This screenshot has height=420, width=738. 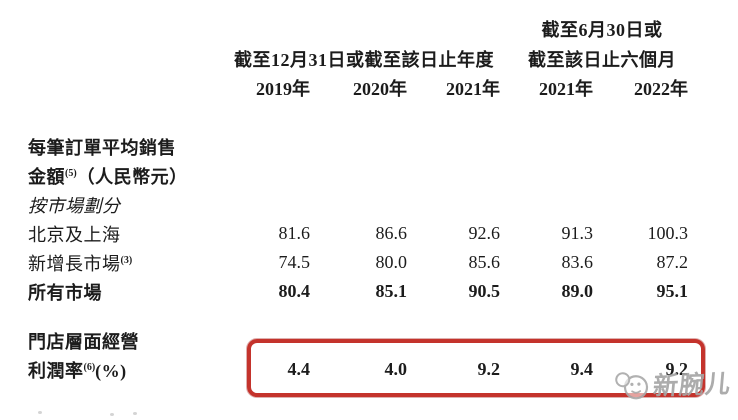 I want to click on table-row-beijing-shanghai: 北京及上海 81.6 86.6 92.6 91.3 100.3, so click(x=358, y=233).